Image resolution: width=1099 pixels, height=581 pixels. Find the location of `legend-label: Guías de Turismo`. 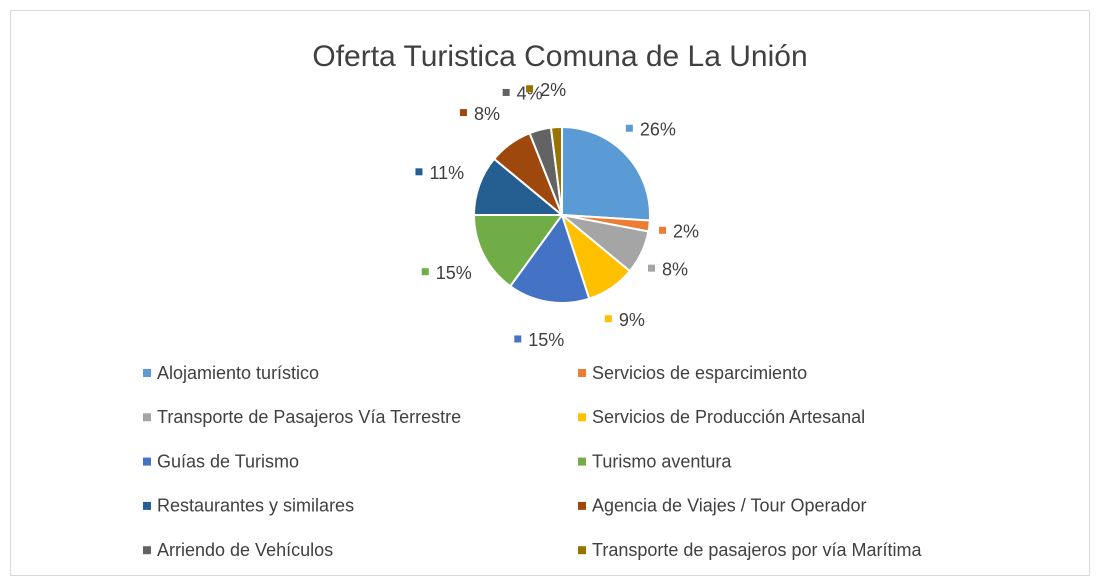

legend-label: Guías de Turismo is located at coordinates (228, 461).